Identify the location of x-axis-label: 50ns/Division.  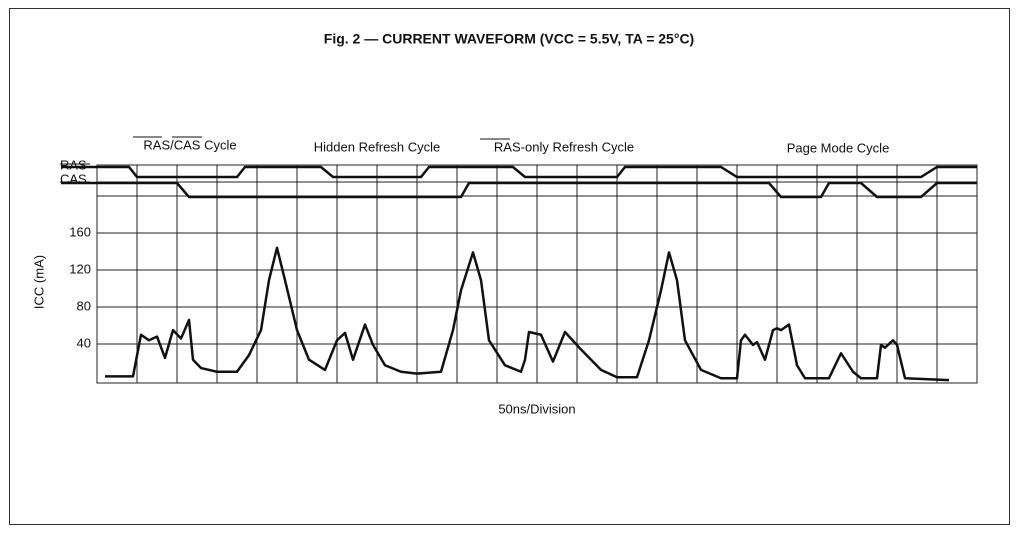
(536, 408).